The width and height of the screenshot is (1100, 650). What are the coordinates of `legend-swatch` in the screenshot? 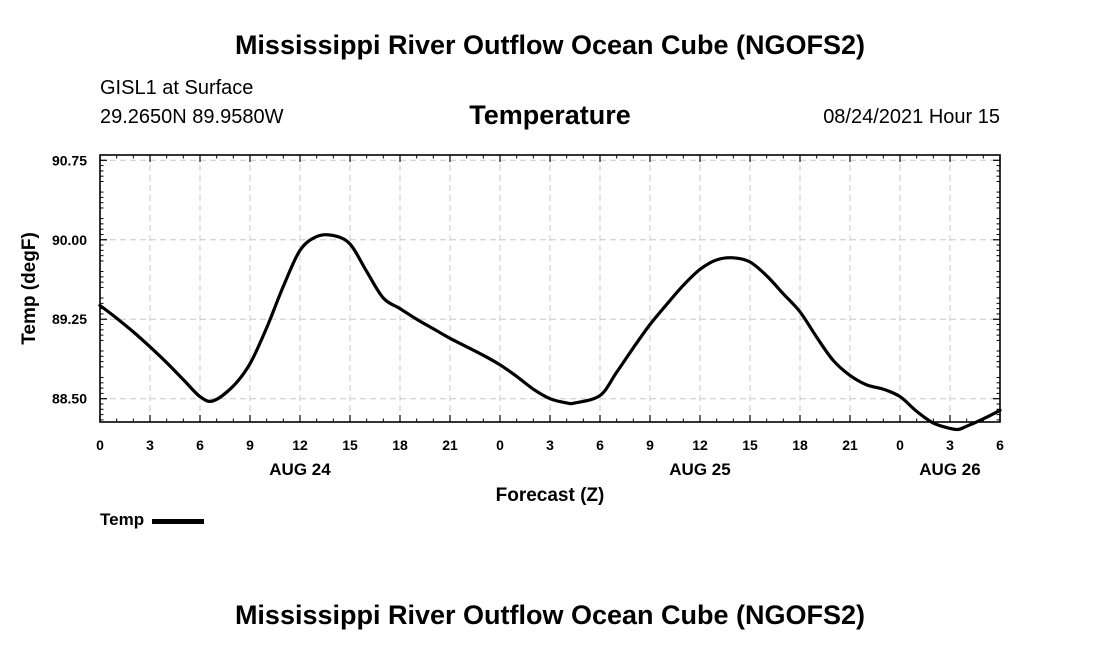 It's located at (178, 521).